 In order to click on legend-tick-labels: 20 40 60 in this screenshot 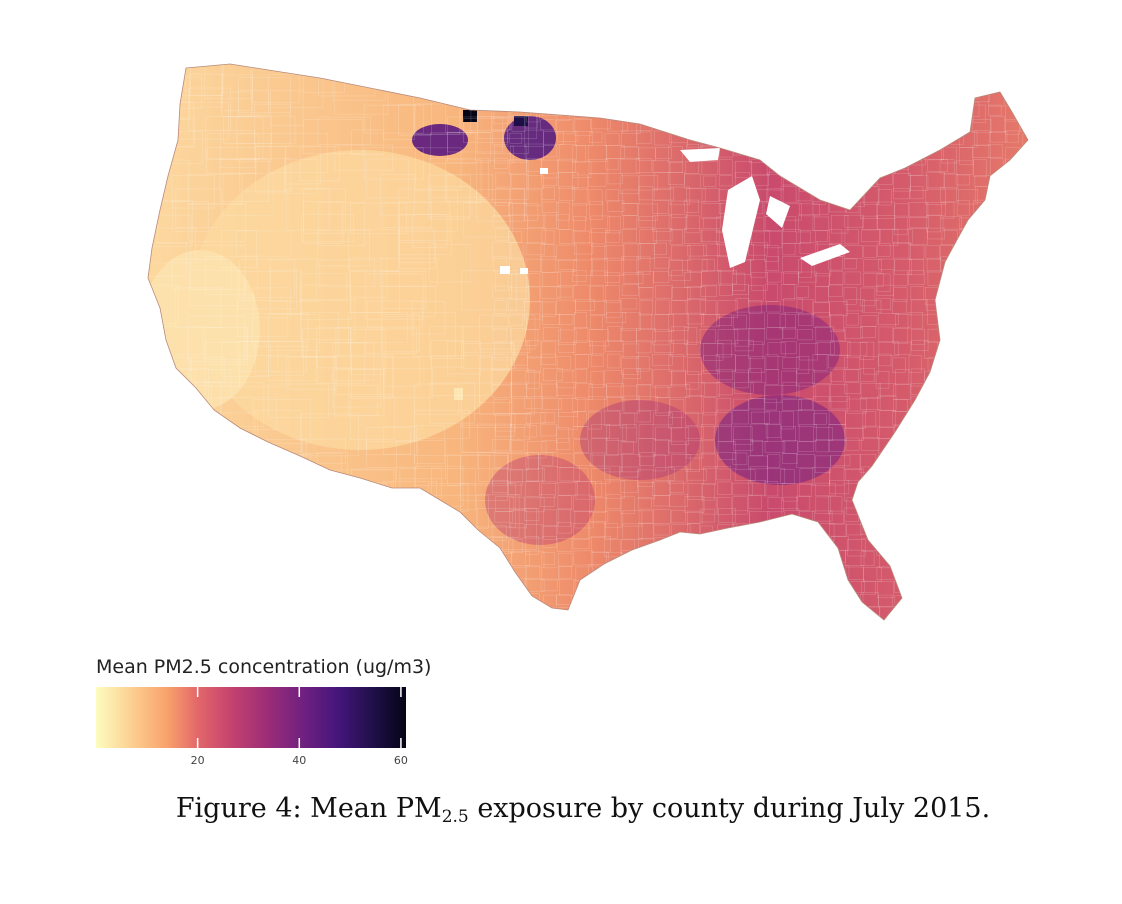, I will do `click(252, 760)`.